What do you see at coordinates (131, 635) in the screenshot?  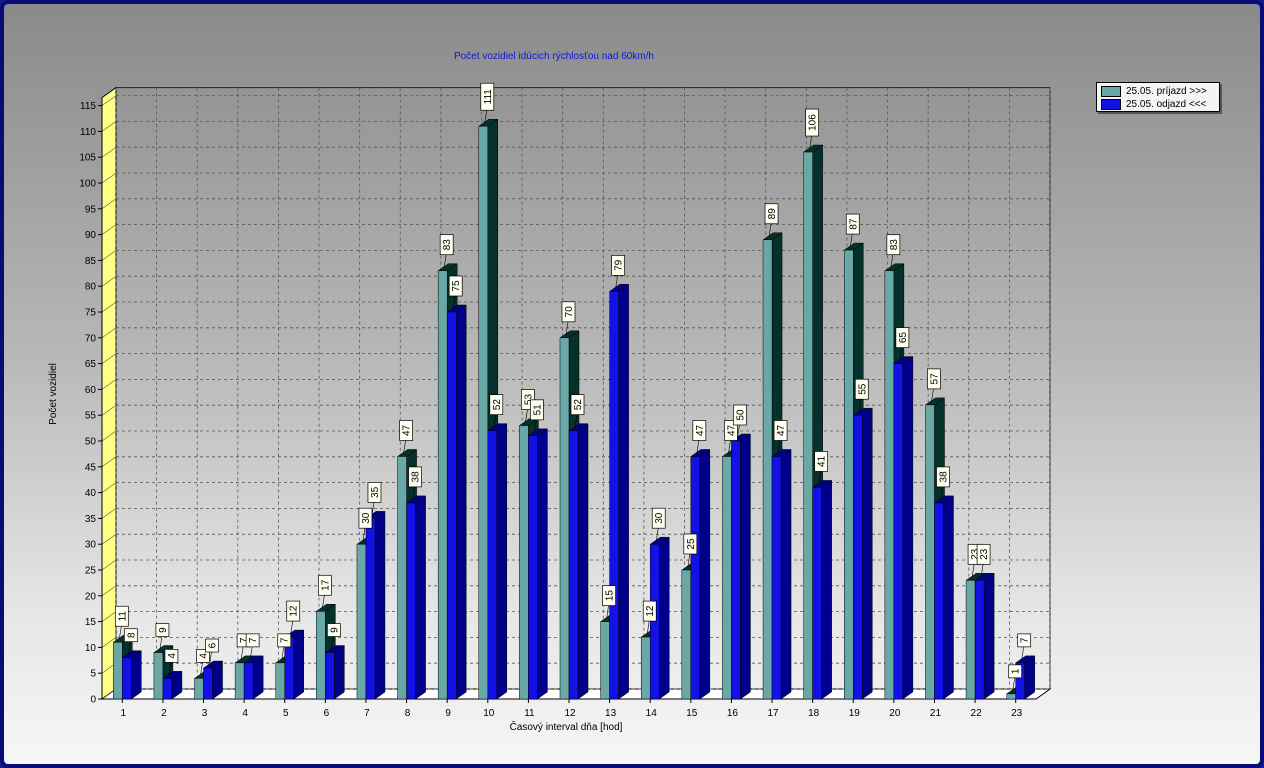 I see `data-label: 8` at bounding box center [131, 635].